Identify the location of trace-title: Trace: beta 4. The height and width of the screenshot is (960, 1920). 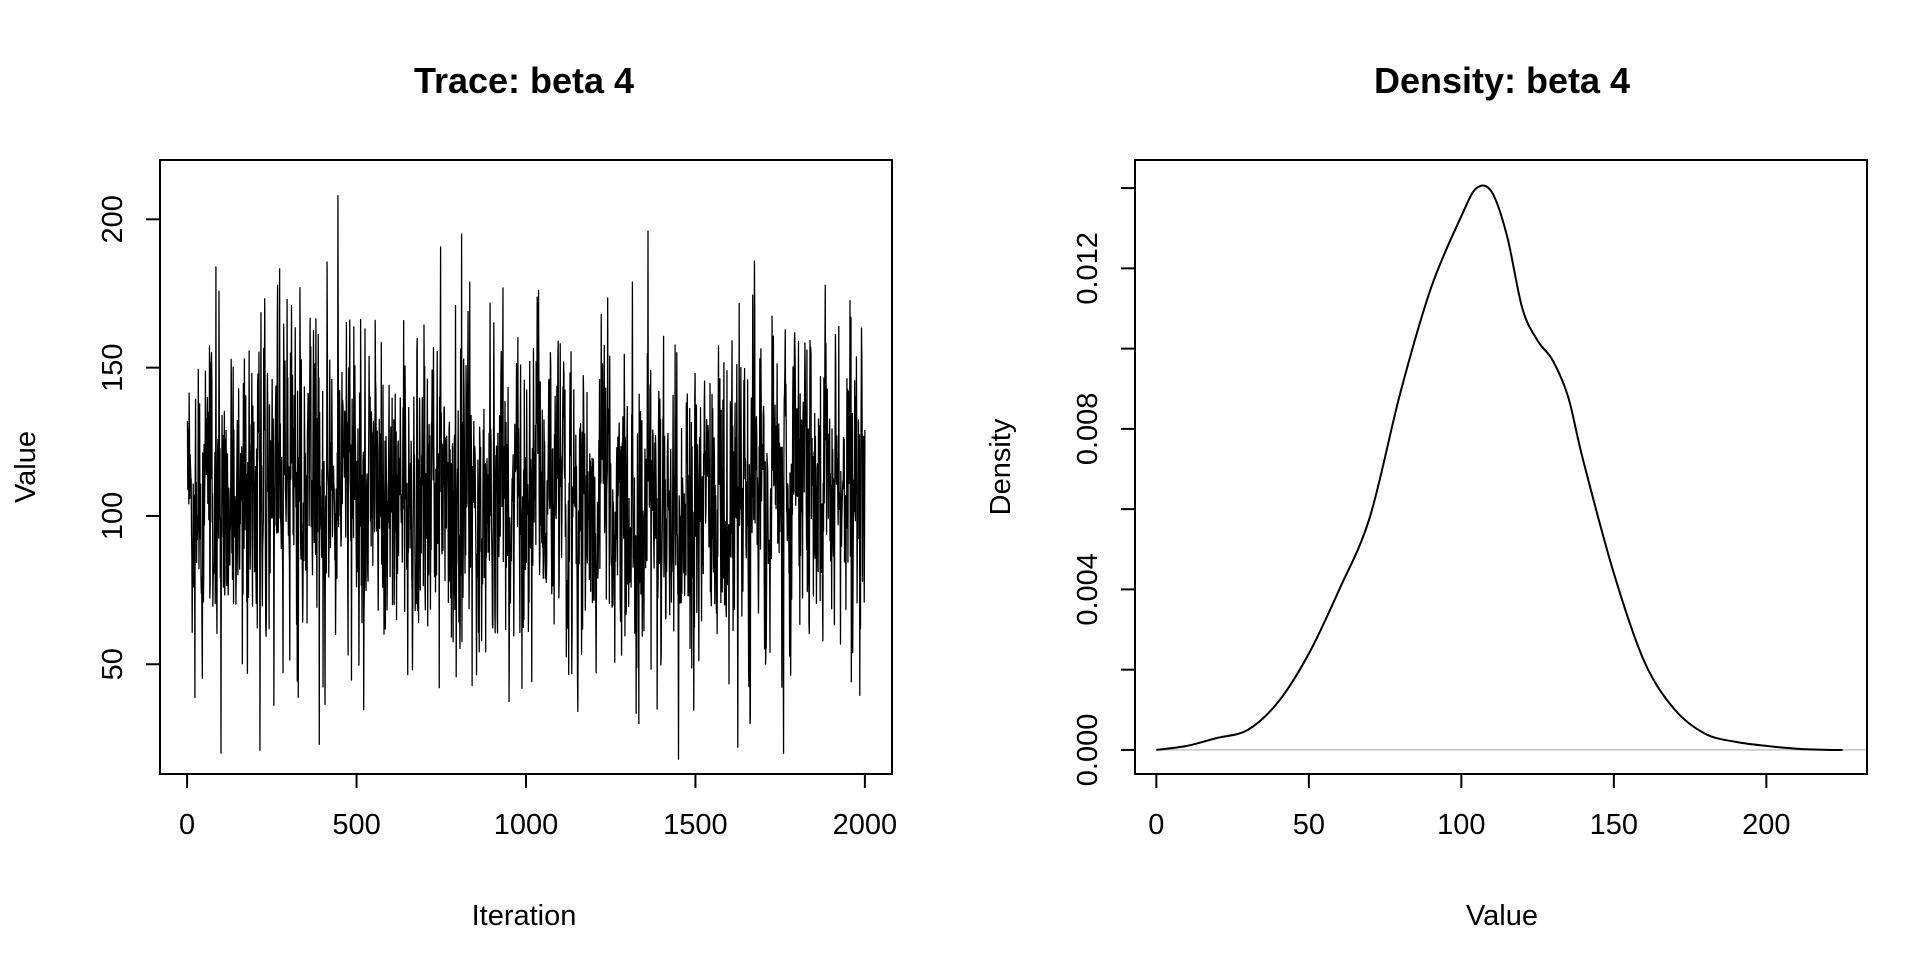
(524, 80).